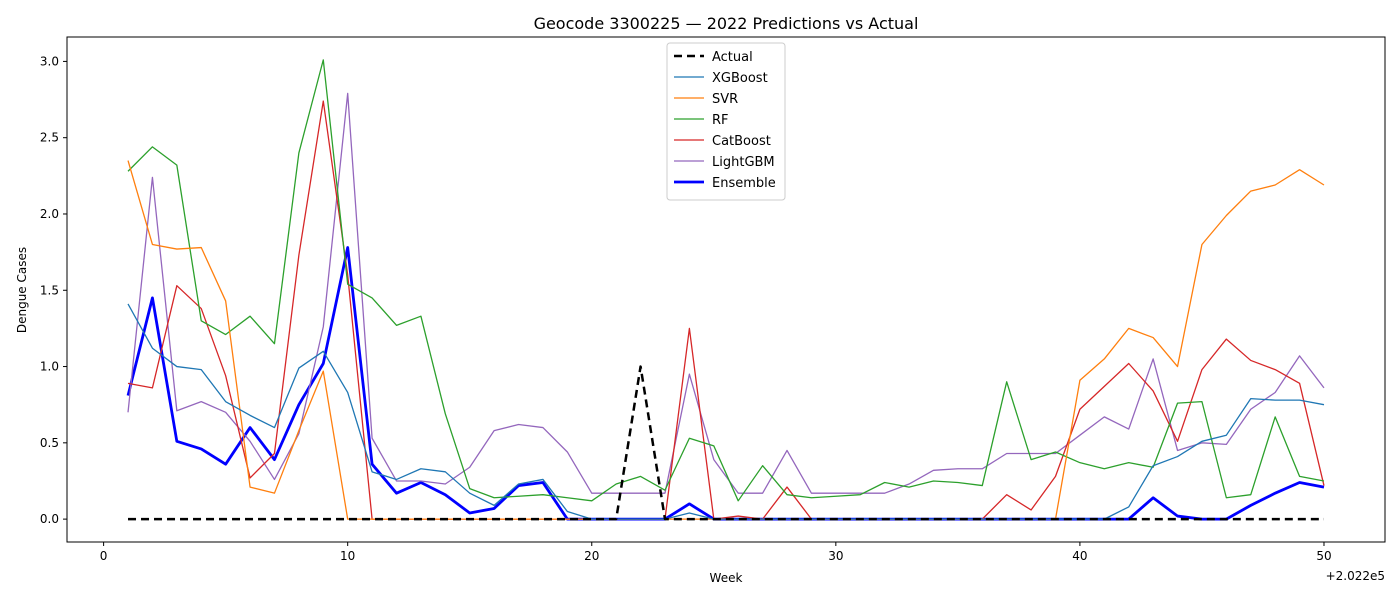 The width and height of the screenshot is (1400, 600). What do you see at coordinates (741, 141) in the screenshot?
I see `legend-label-catboost: CatBoost` at bounding box center [741, 141].